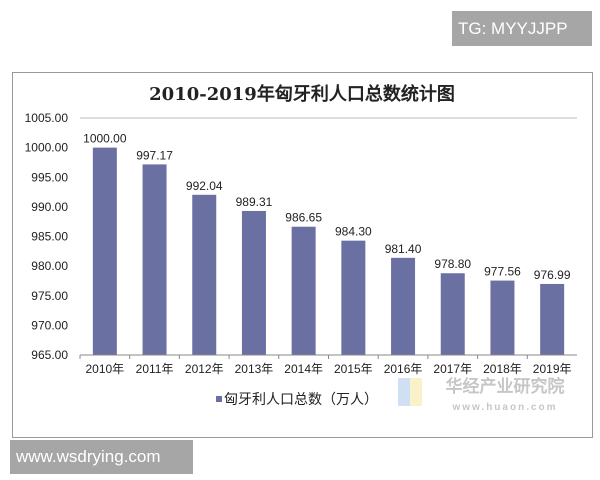  I want to click on y-tick-label: 975.00, so click(49, 296).